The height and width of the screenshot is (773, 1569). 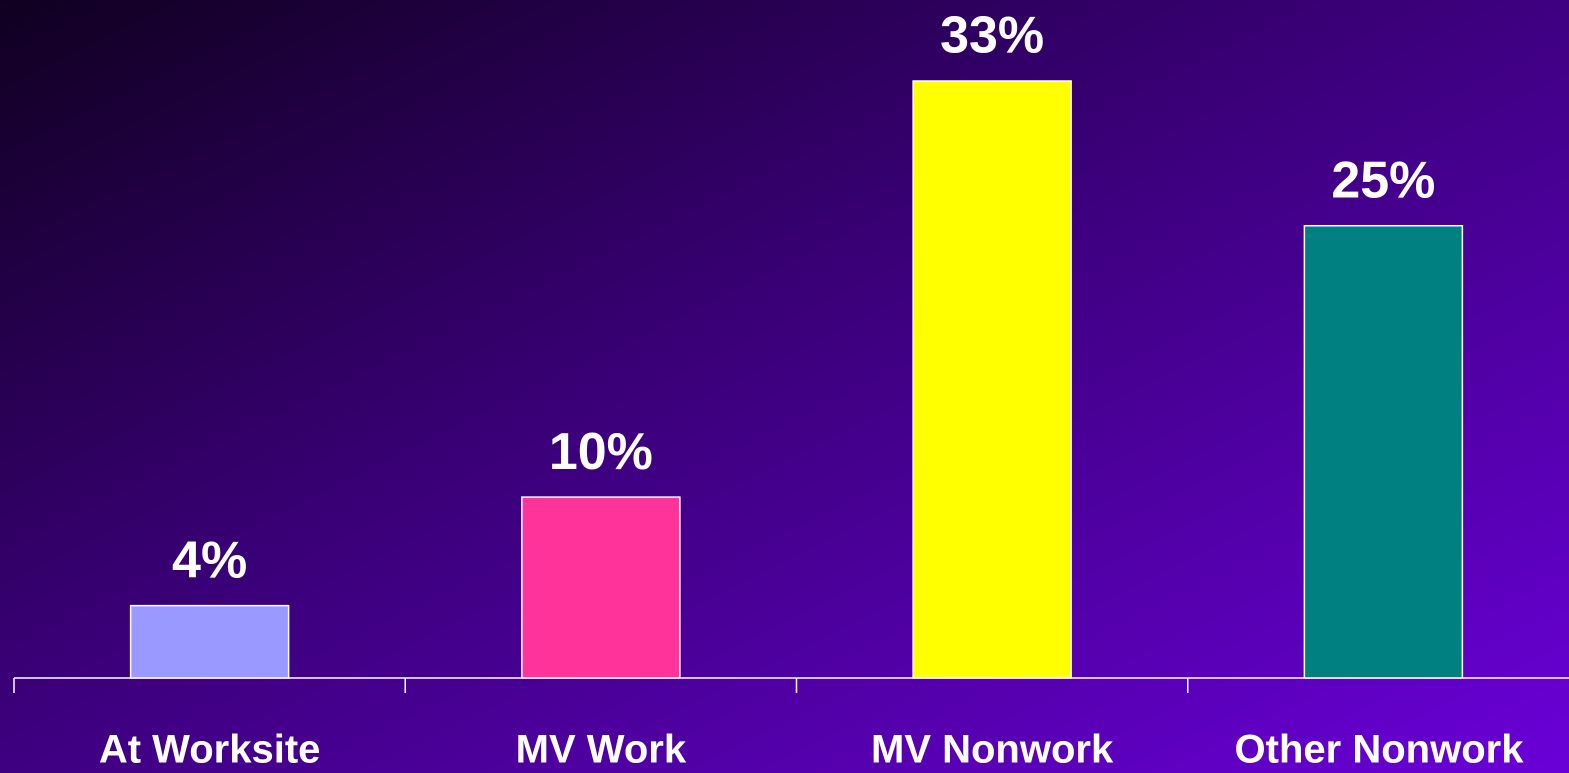 I want to click on x-tick-label: MV Nonwork, so click(x=992, y=750).